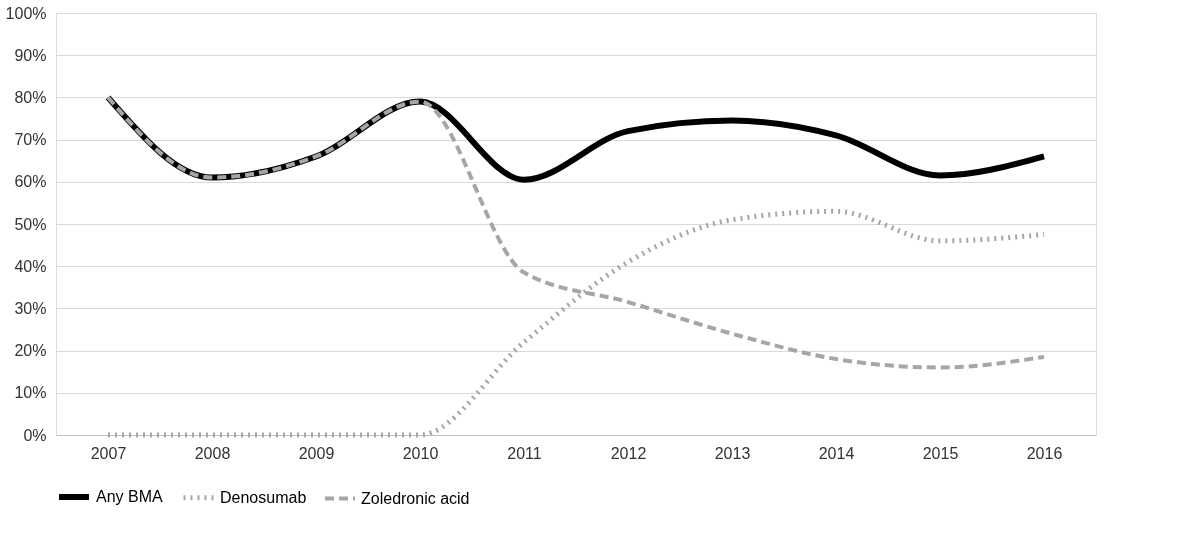 The image size is (1178, 560). Describe the element at coordinates (836, 453) in the screenshot. I see `x-tick-label: 2014` at that location.